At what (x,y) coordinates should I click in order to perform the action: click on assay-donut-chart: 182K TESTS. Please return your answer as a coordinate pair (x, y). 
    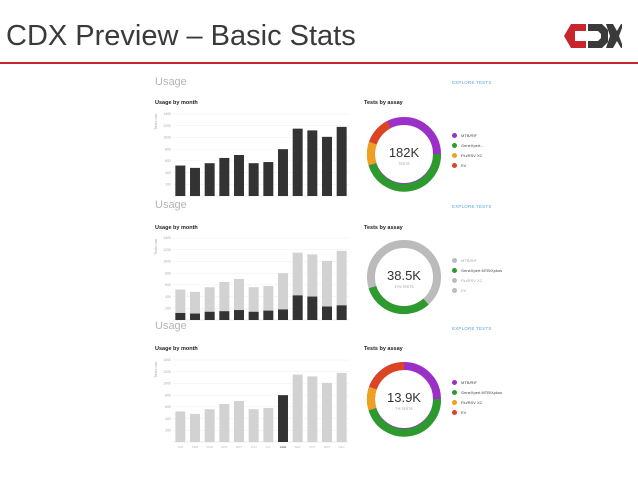
    Looking at the image, I should click on (404, 154).